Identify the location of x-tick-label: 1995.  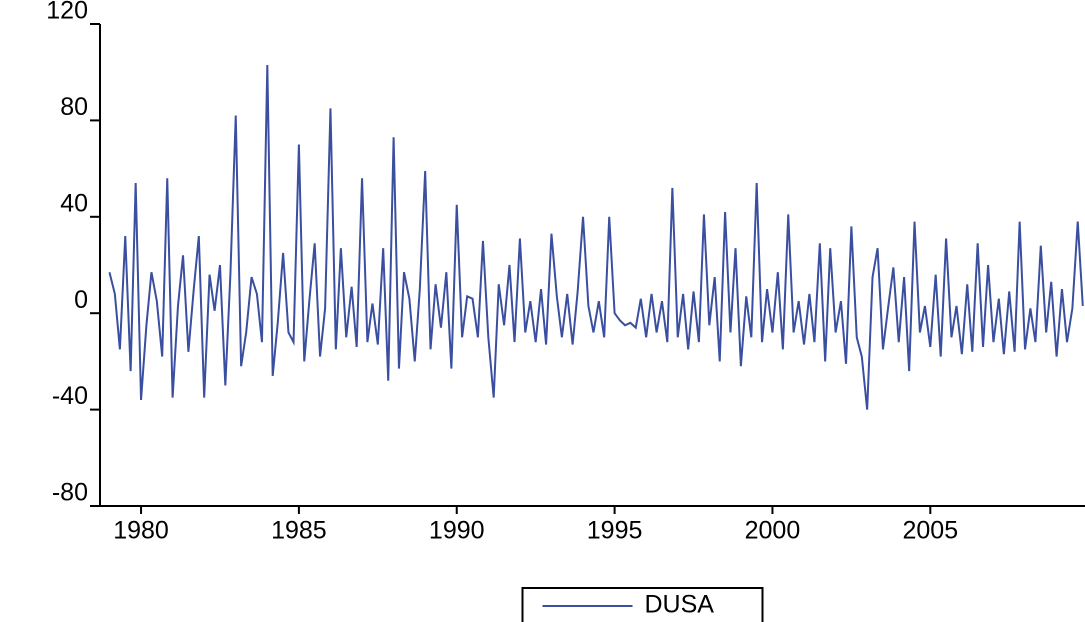
(615, 531).